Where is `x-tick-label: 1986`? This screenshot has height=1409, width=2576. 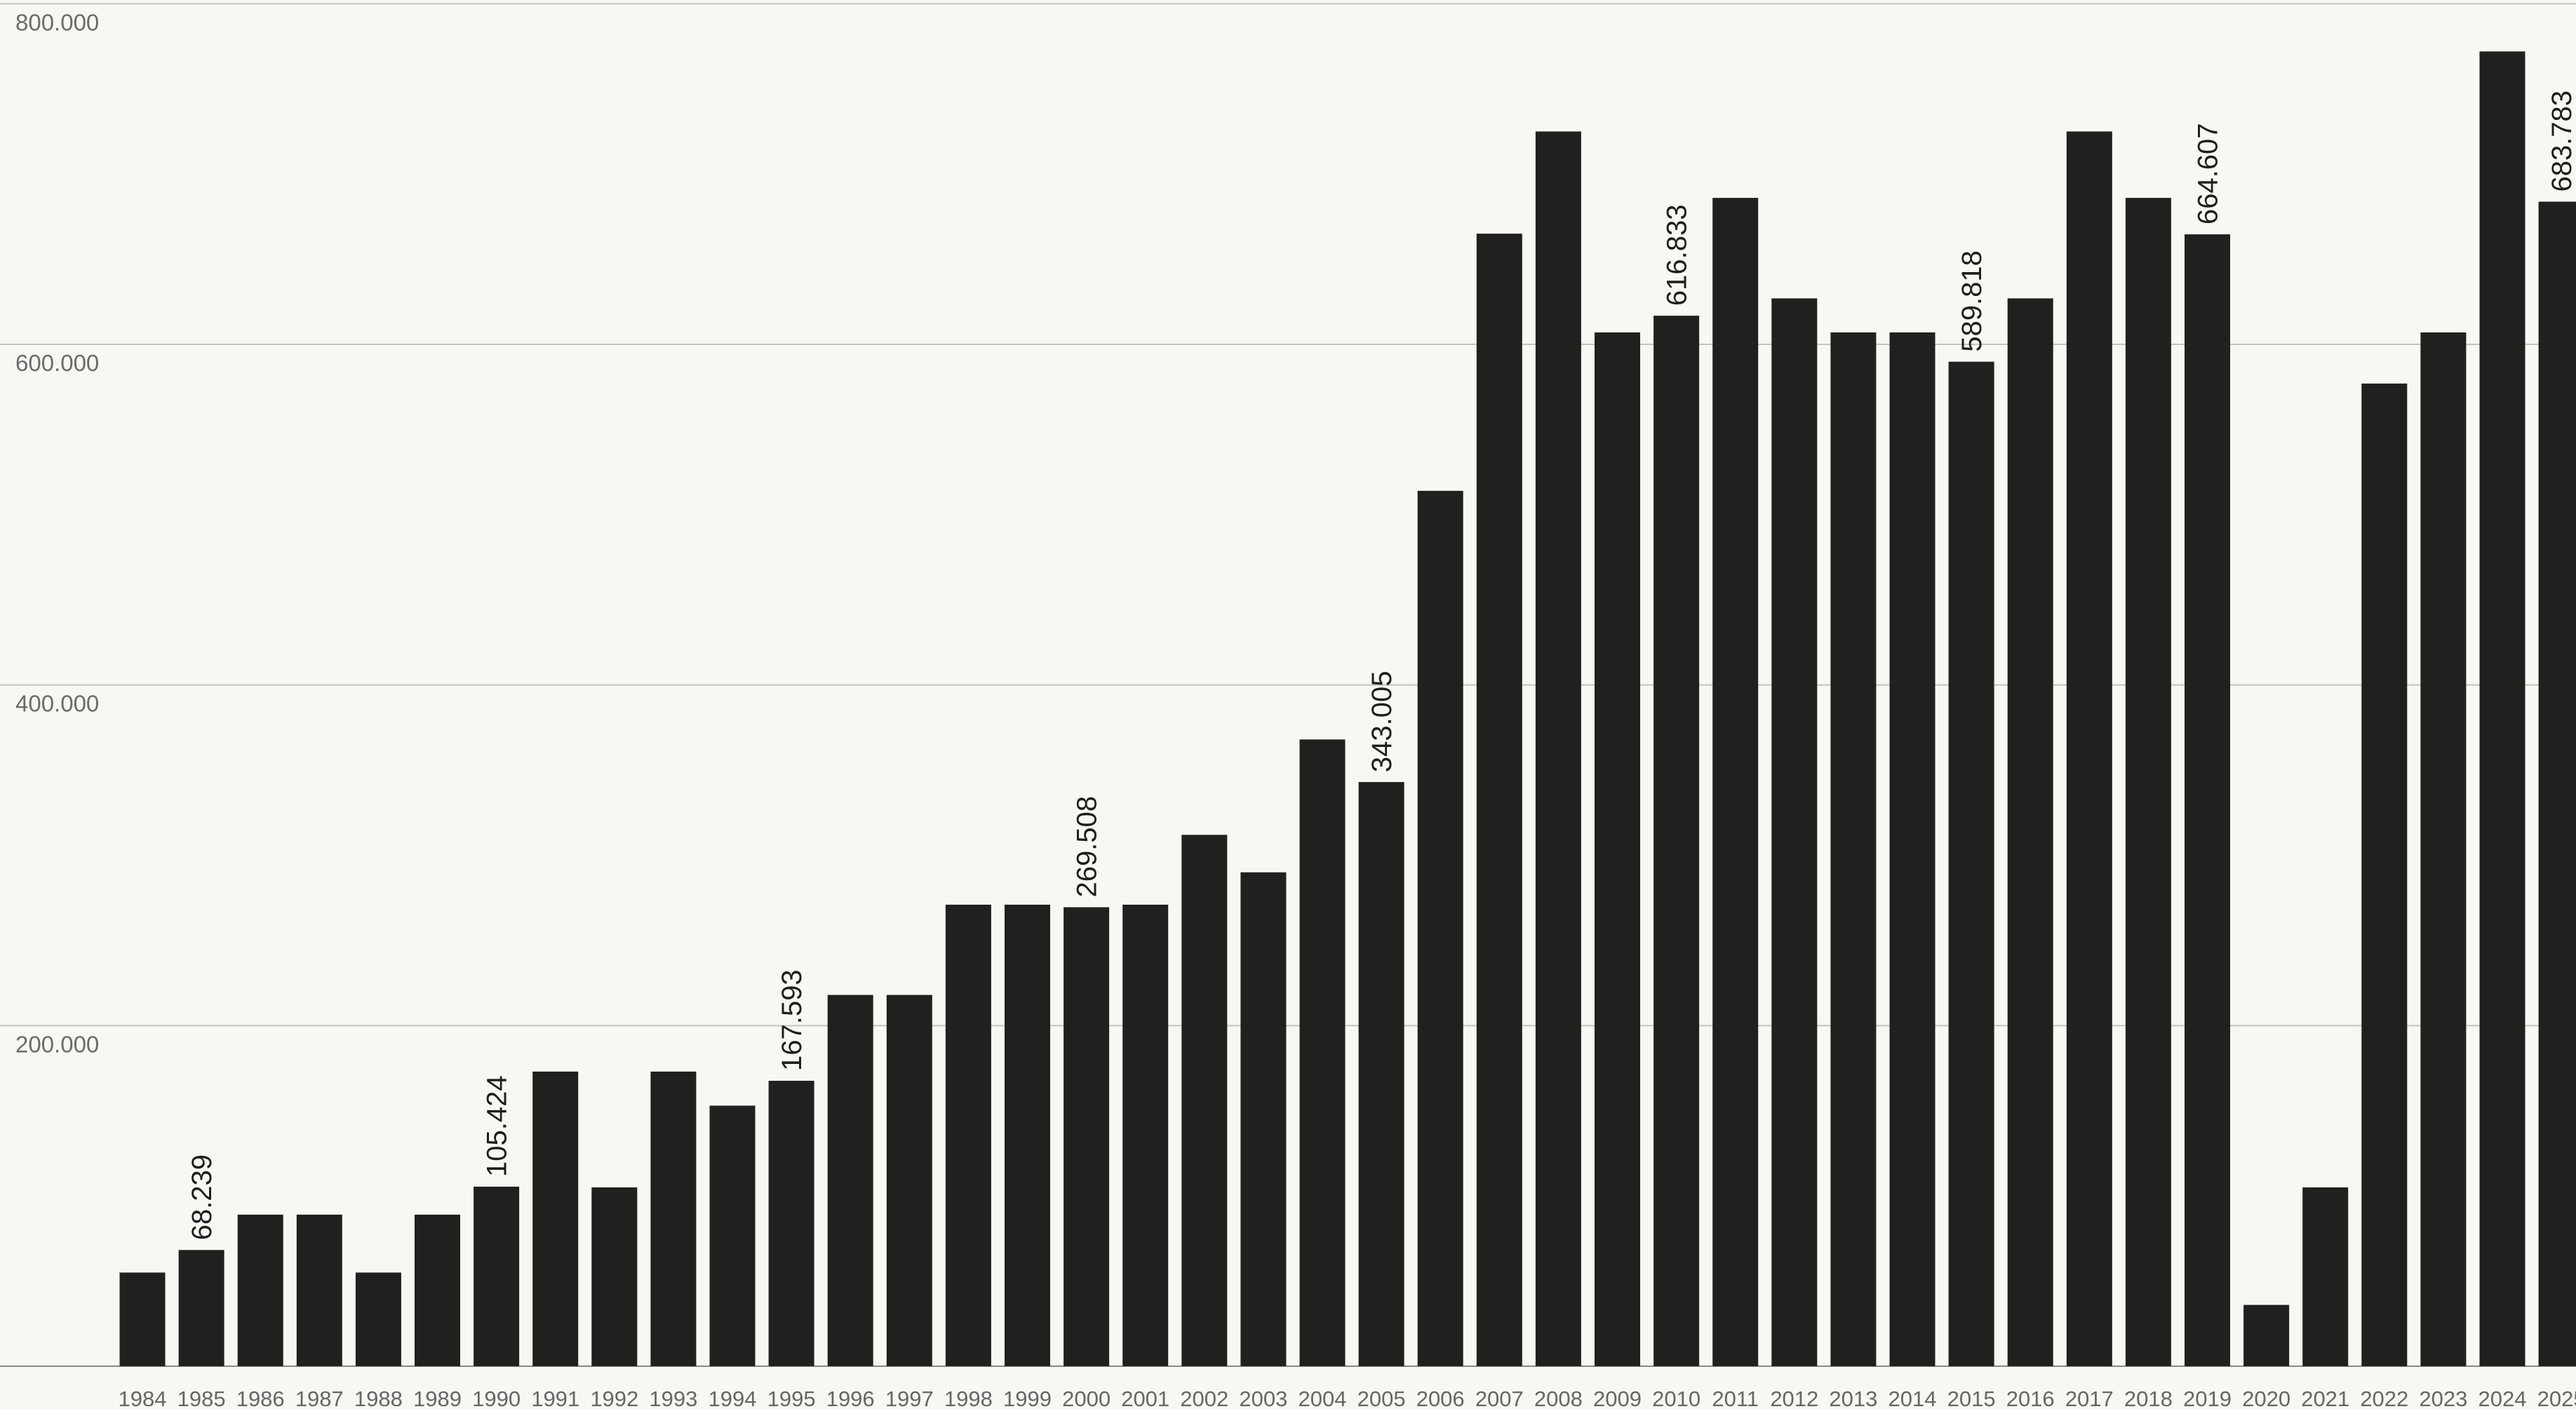
x-tick-label: 1986 is located at coordinates (260, 1398).